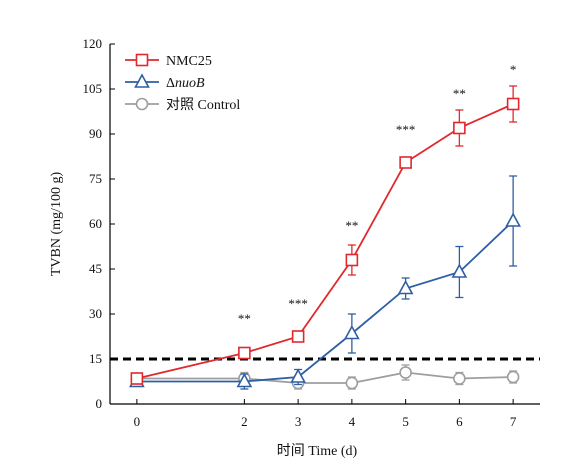 This screenshot has width=562, height=470. What do you see at coordinates (137, 421) in the screenshot?
I see `x-tick-label: 0` at bounding box center [137, 421].